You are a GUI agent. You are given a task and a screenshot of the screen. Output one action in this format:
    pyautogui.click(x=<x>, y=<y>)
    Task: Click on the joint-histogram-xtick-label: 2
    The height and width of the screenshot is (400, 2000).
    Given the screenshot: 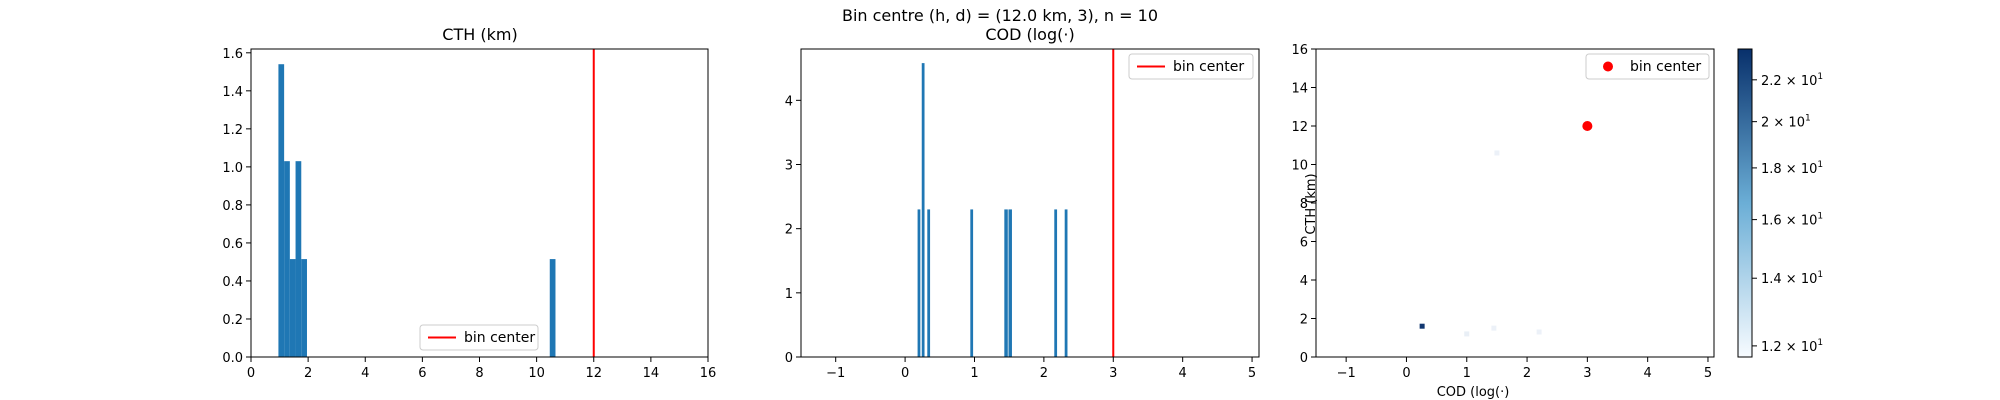 What is the action you would take?
    pyautogui.click(x=1527, y=373)
    